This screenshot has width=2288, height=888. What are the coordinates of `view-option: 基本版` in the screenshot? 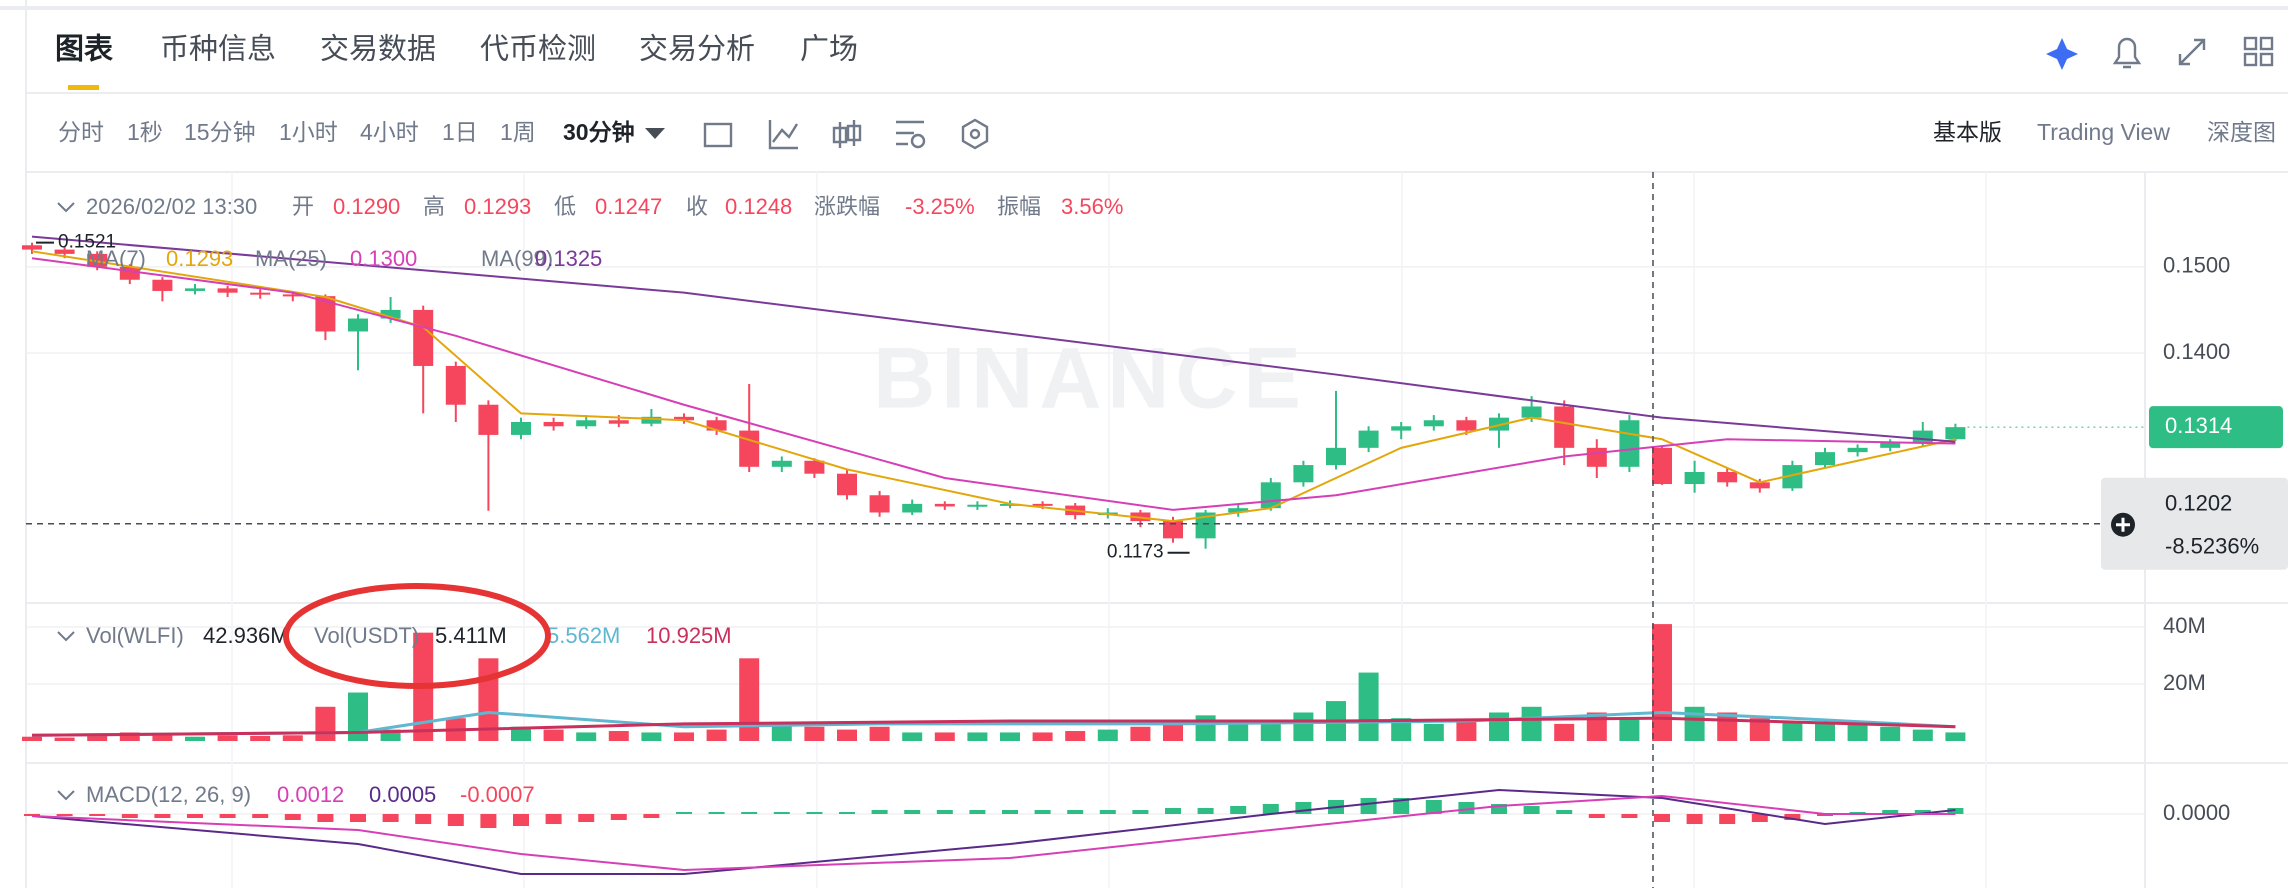 It's located at (1967, 132).